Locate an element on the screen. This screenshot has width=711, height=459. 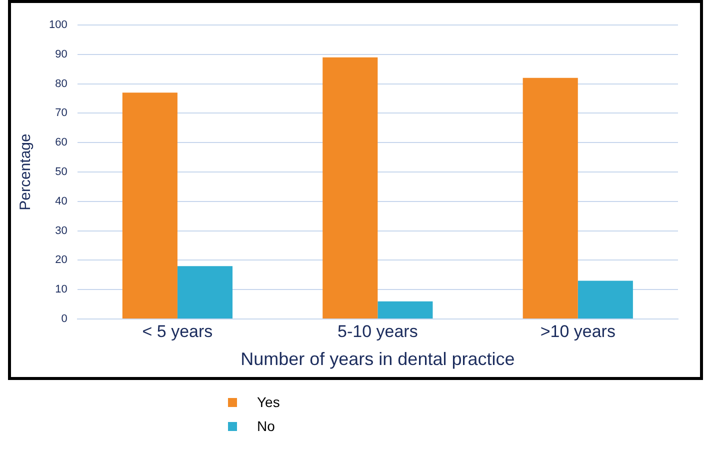
y-tick-label: 90 is located at coordinates (61, 54).